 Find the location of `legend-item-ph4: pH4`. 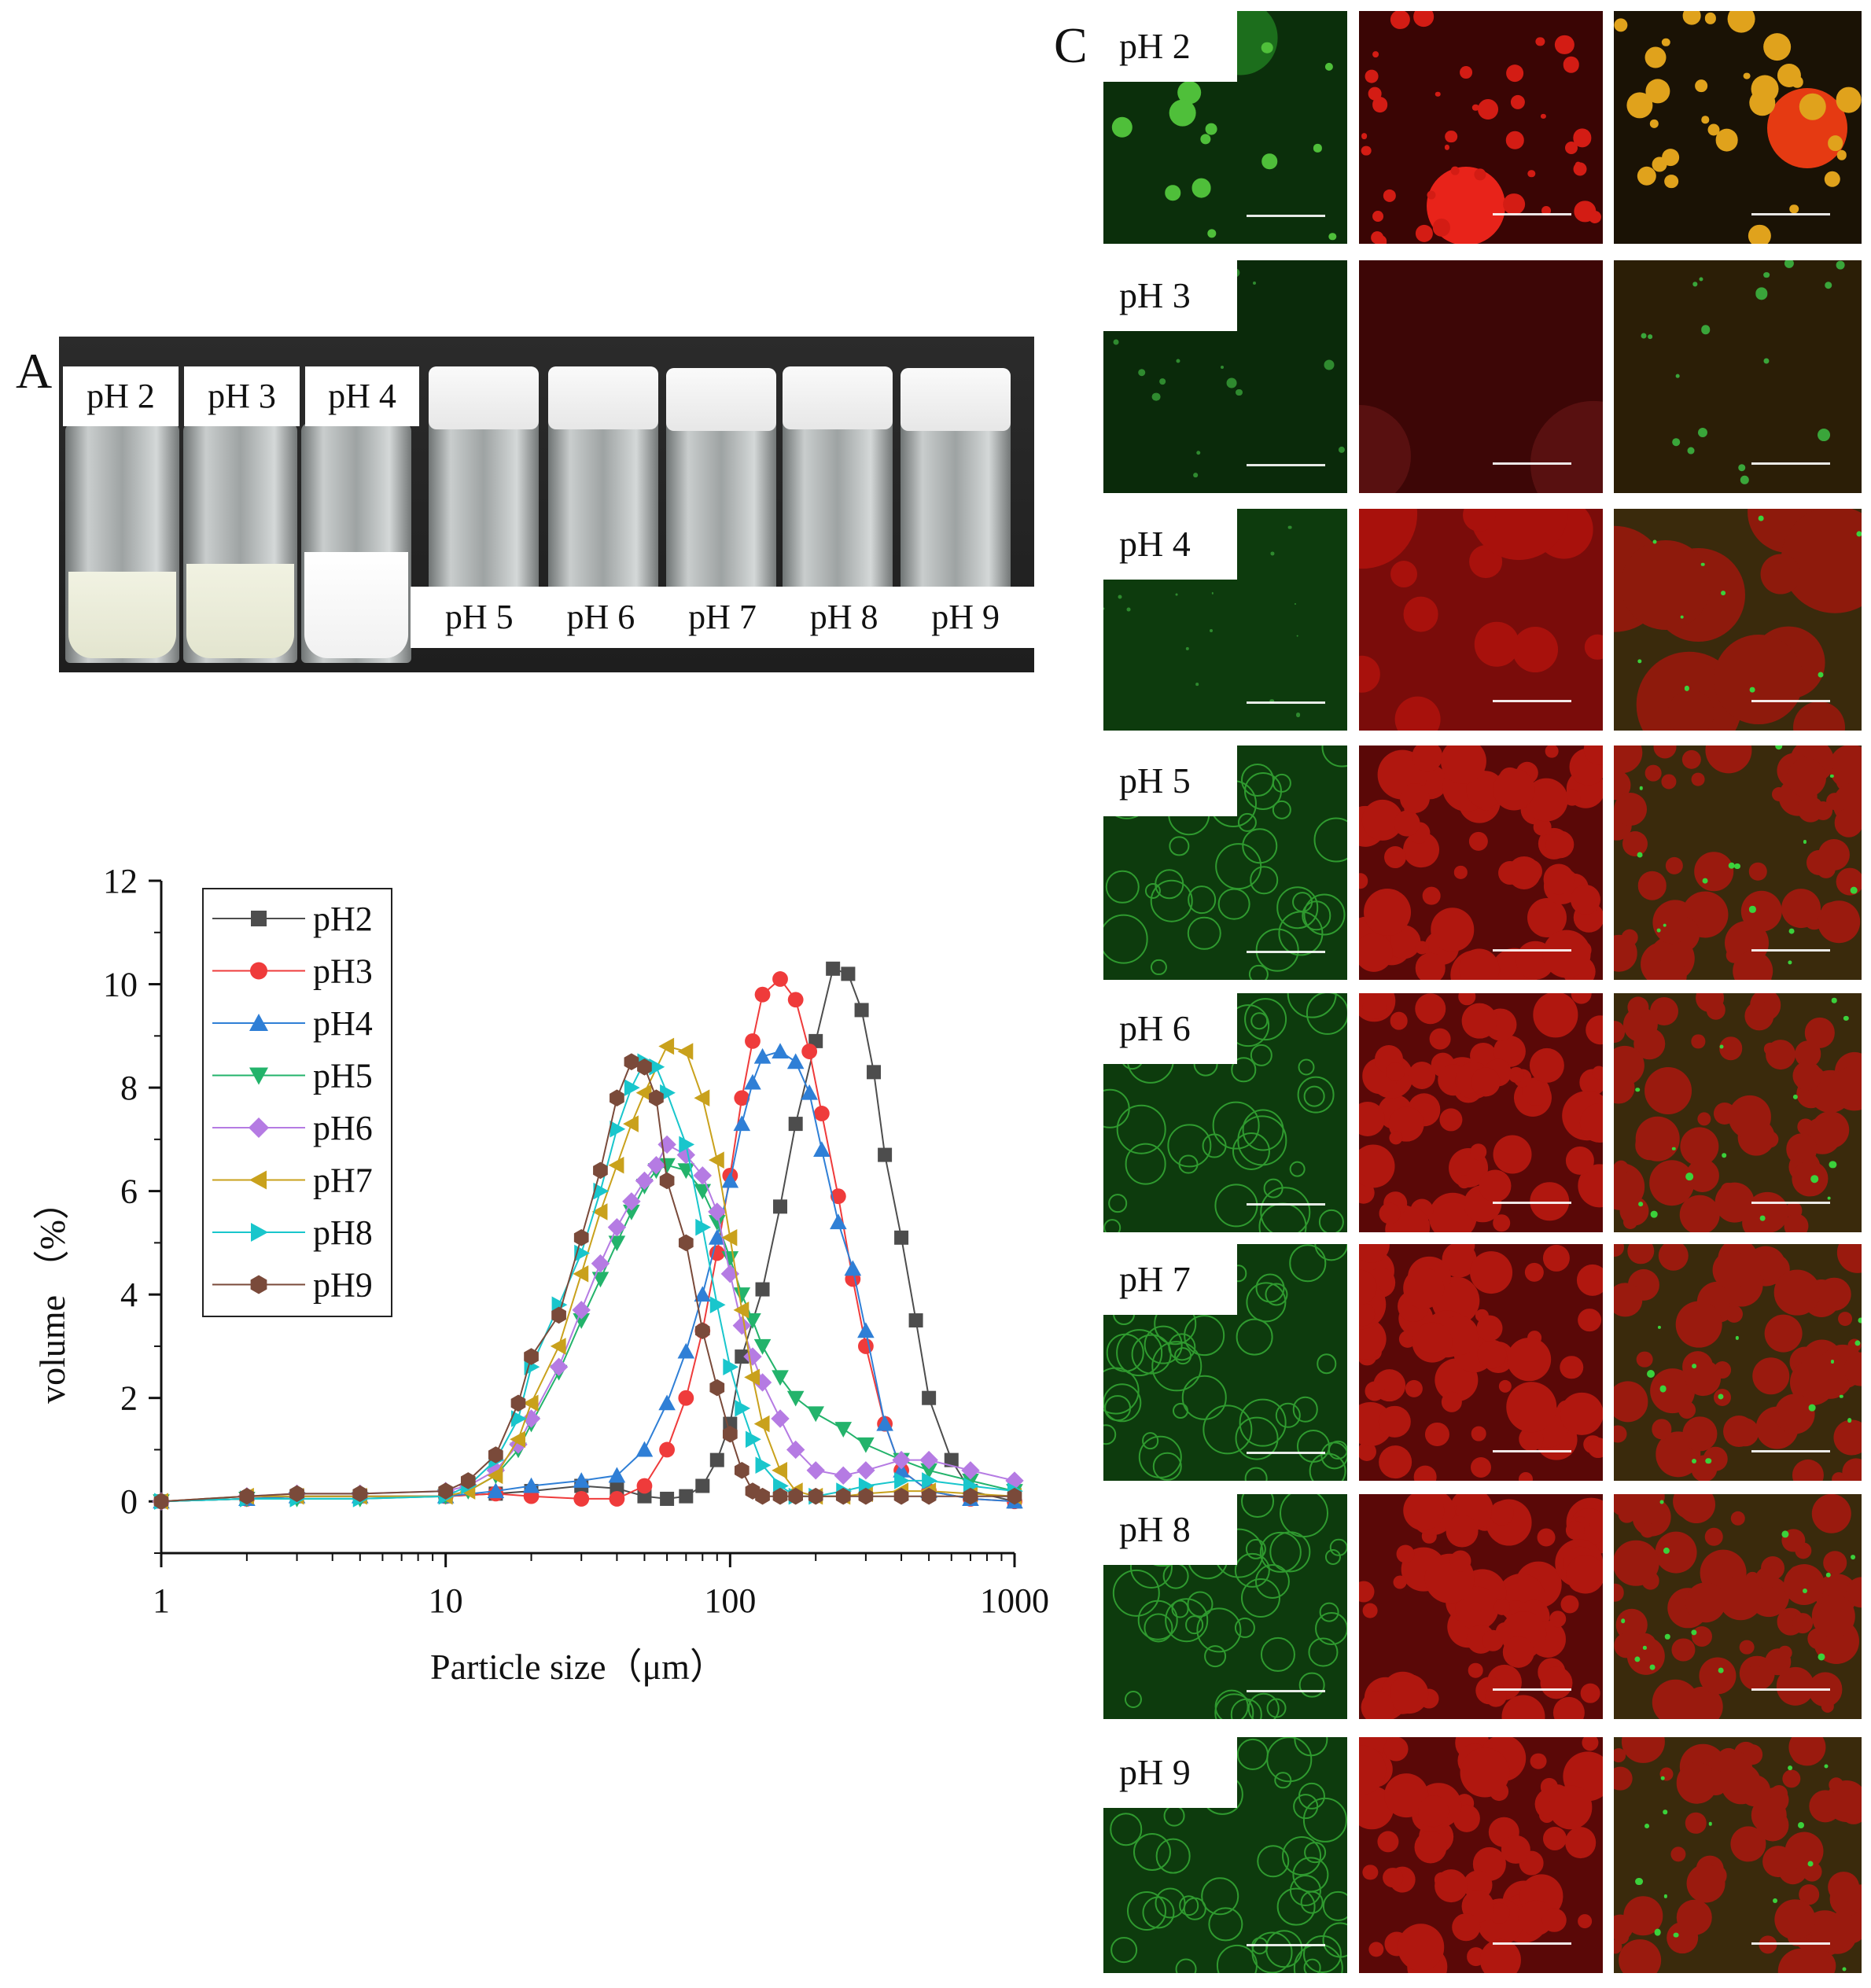

legend-item-ph4: pH4 is located at coordinates (292, 1023).